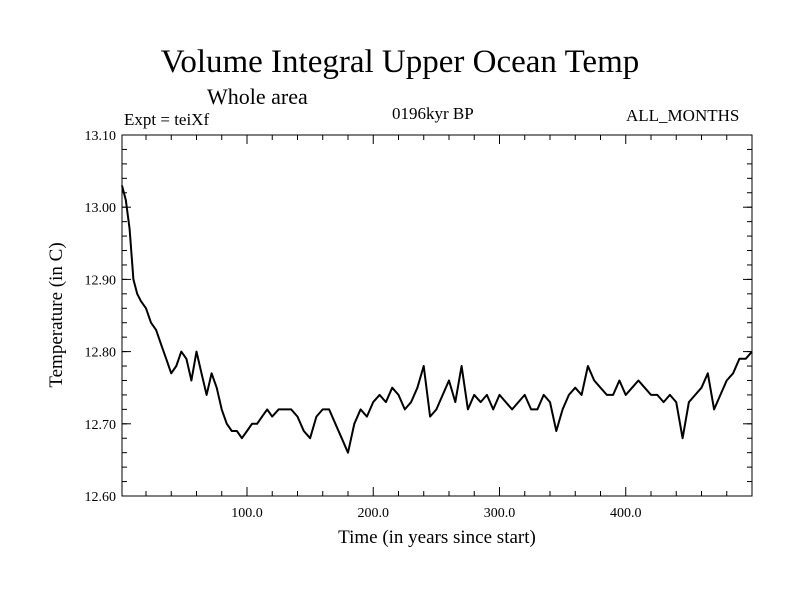 The height and width of the screenshot is (600, 800). What do you see at coordinates (683, 115) in the screenshot?
I see `months-label: ALL_MONTHS` at bounding box center [683, 115].